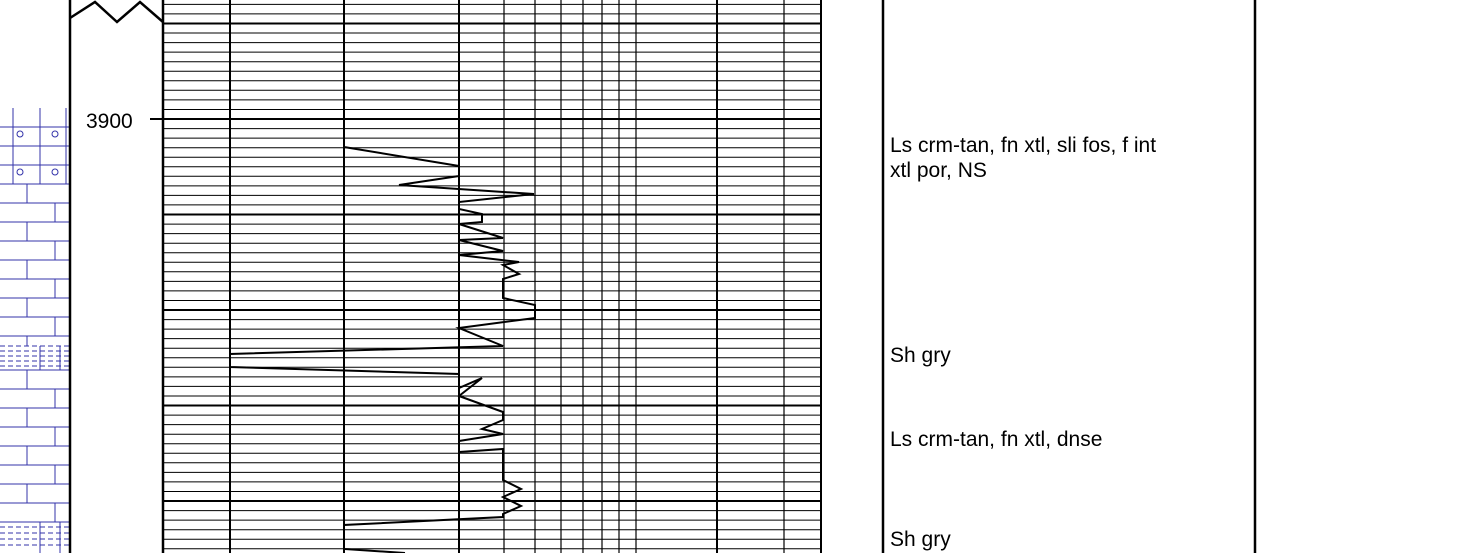 This screenshot has width=1470, height=553. I want to click on lithology-description: Ls crm-tan, fn xtl, dnse, so click(996, 439).